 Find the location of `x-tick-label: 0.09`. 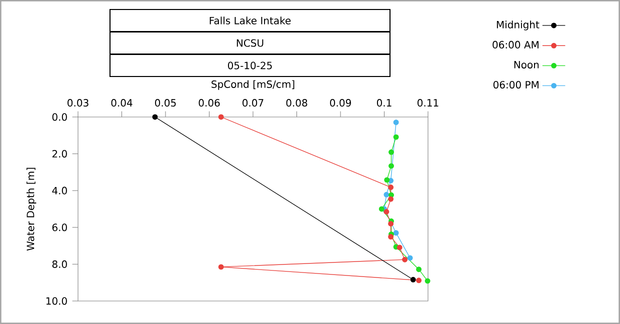

x-tick-label: 0.09 is located at coordinates (340, 103).